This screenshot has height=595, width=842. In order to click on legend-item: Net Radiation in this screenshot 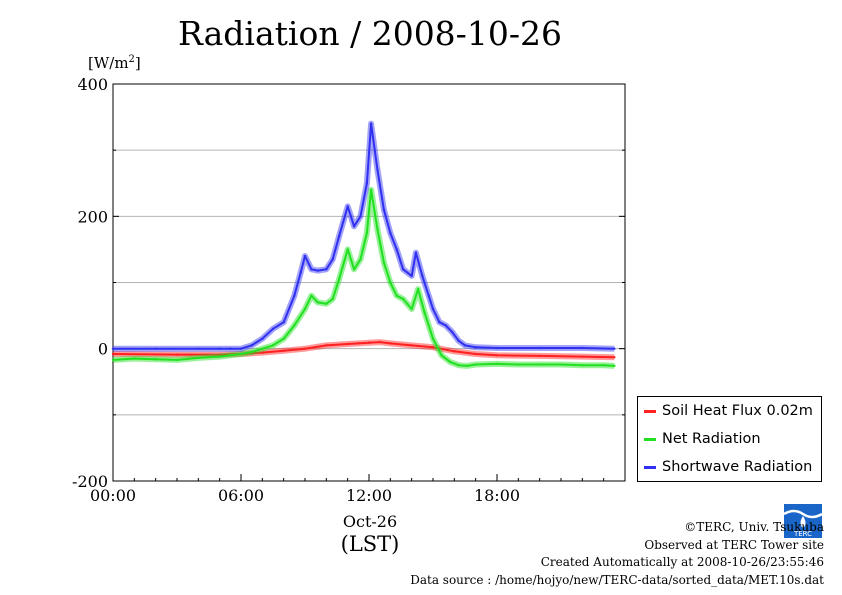, I will do `click(702, 439)`.